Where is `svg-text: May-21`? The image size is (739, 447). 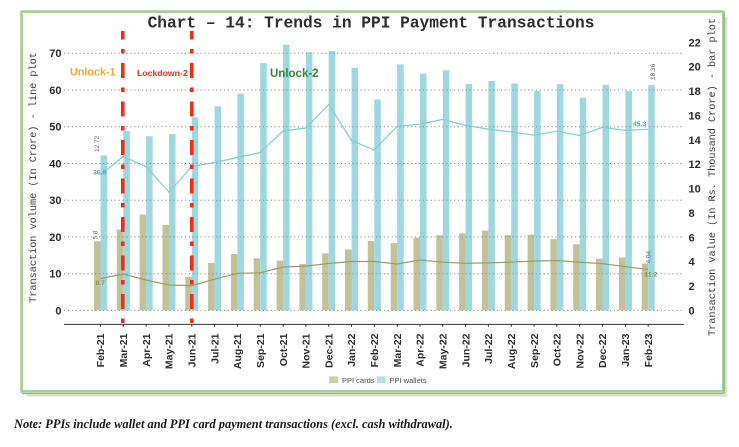 svg-text: May-21 is located at coordinates (170, 351).